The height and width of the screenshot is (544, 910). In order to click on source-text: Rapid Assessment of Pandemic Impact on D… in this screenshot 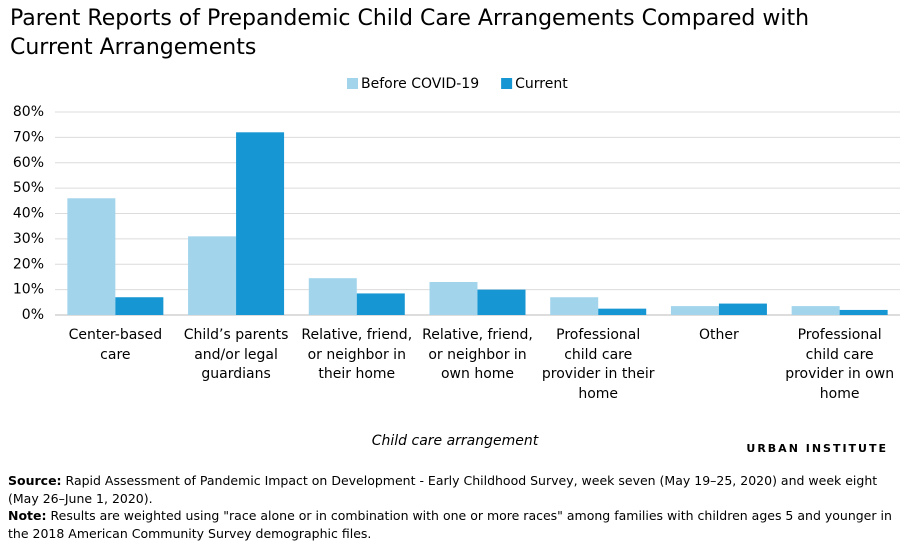, I will do `click(443, 489)`.